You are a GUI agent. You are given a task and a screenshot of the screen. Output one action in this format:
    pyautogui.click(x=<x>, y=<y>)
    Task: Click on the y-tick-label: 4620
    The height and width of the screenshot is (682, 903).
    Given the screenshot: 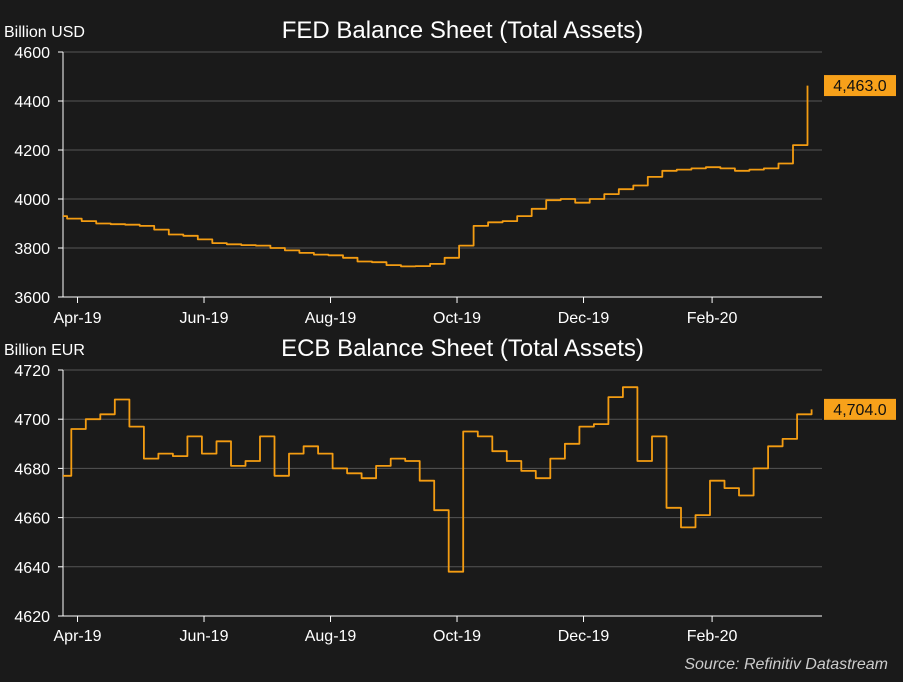 What is the action you would take?
    pyautogui.click(x=32, y=617)
    